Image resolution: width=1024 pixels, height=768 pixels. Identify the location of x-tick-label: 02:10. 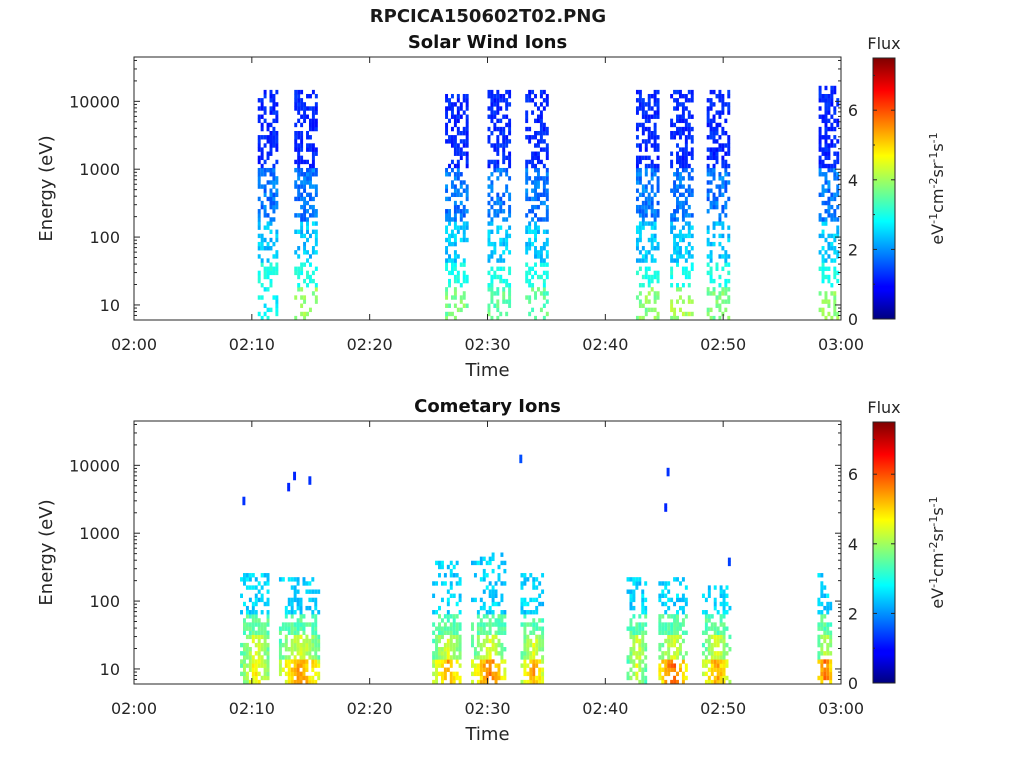
(252, 708).